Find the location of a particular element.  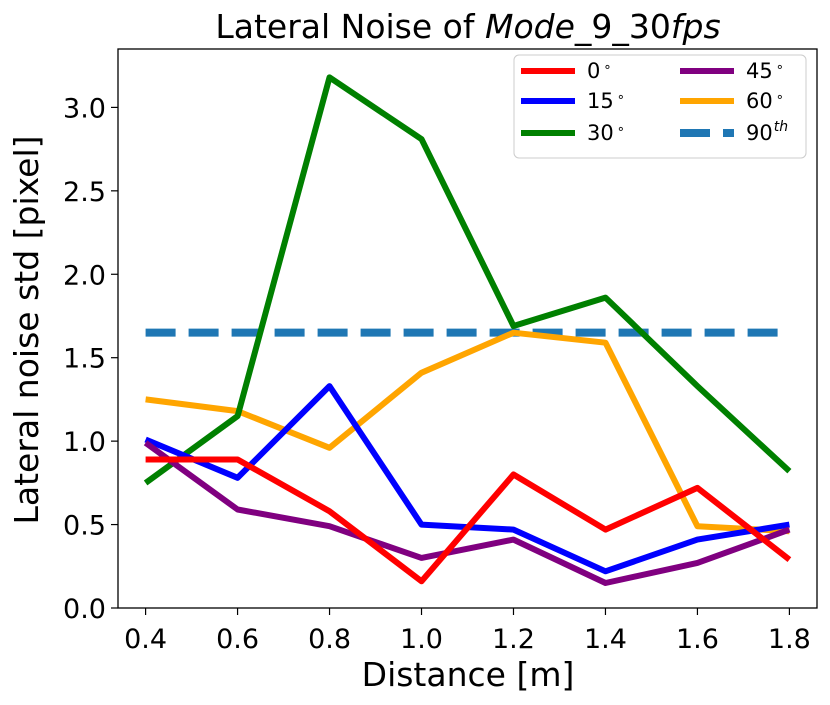

legend-label-45deg: 45 ∘ is located at coordinates (765, 71).